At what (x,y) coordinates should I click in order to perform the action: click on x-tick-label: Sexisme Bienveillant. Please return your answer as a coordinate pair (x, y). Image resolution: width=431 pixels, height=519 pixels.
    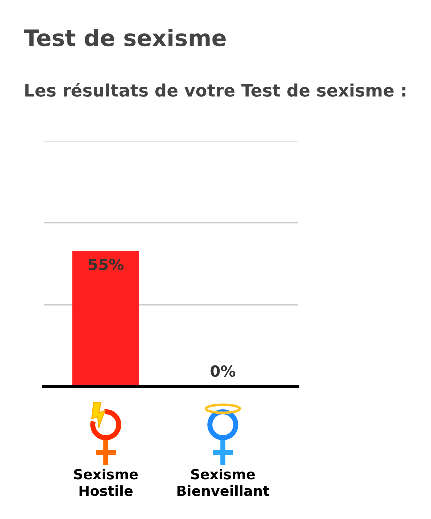
    Looking at the image, I should click on (224, 482).